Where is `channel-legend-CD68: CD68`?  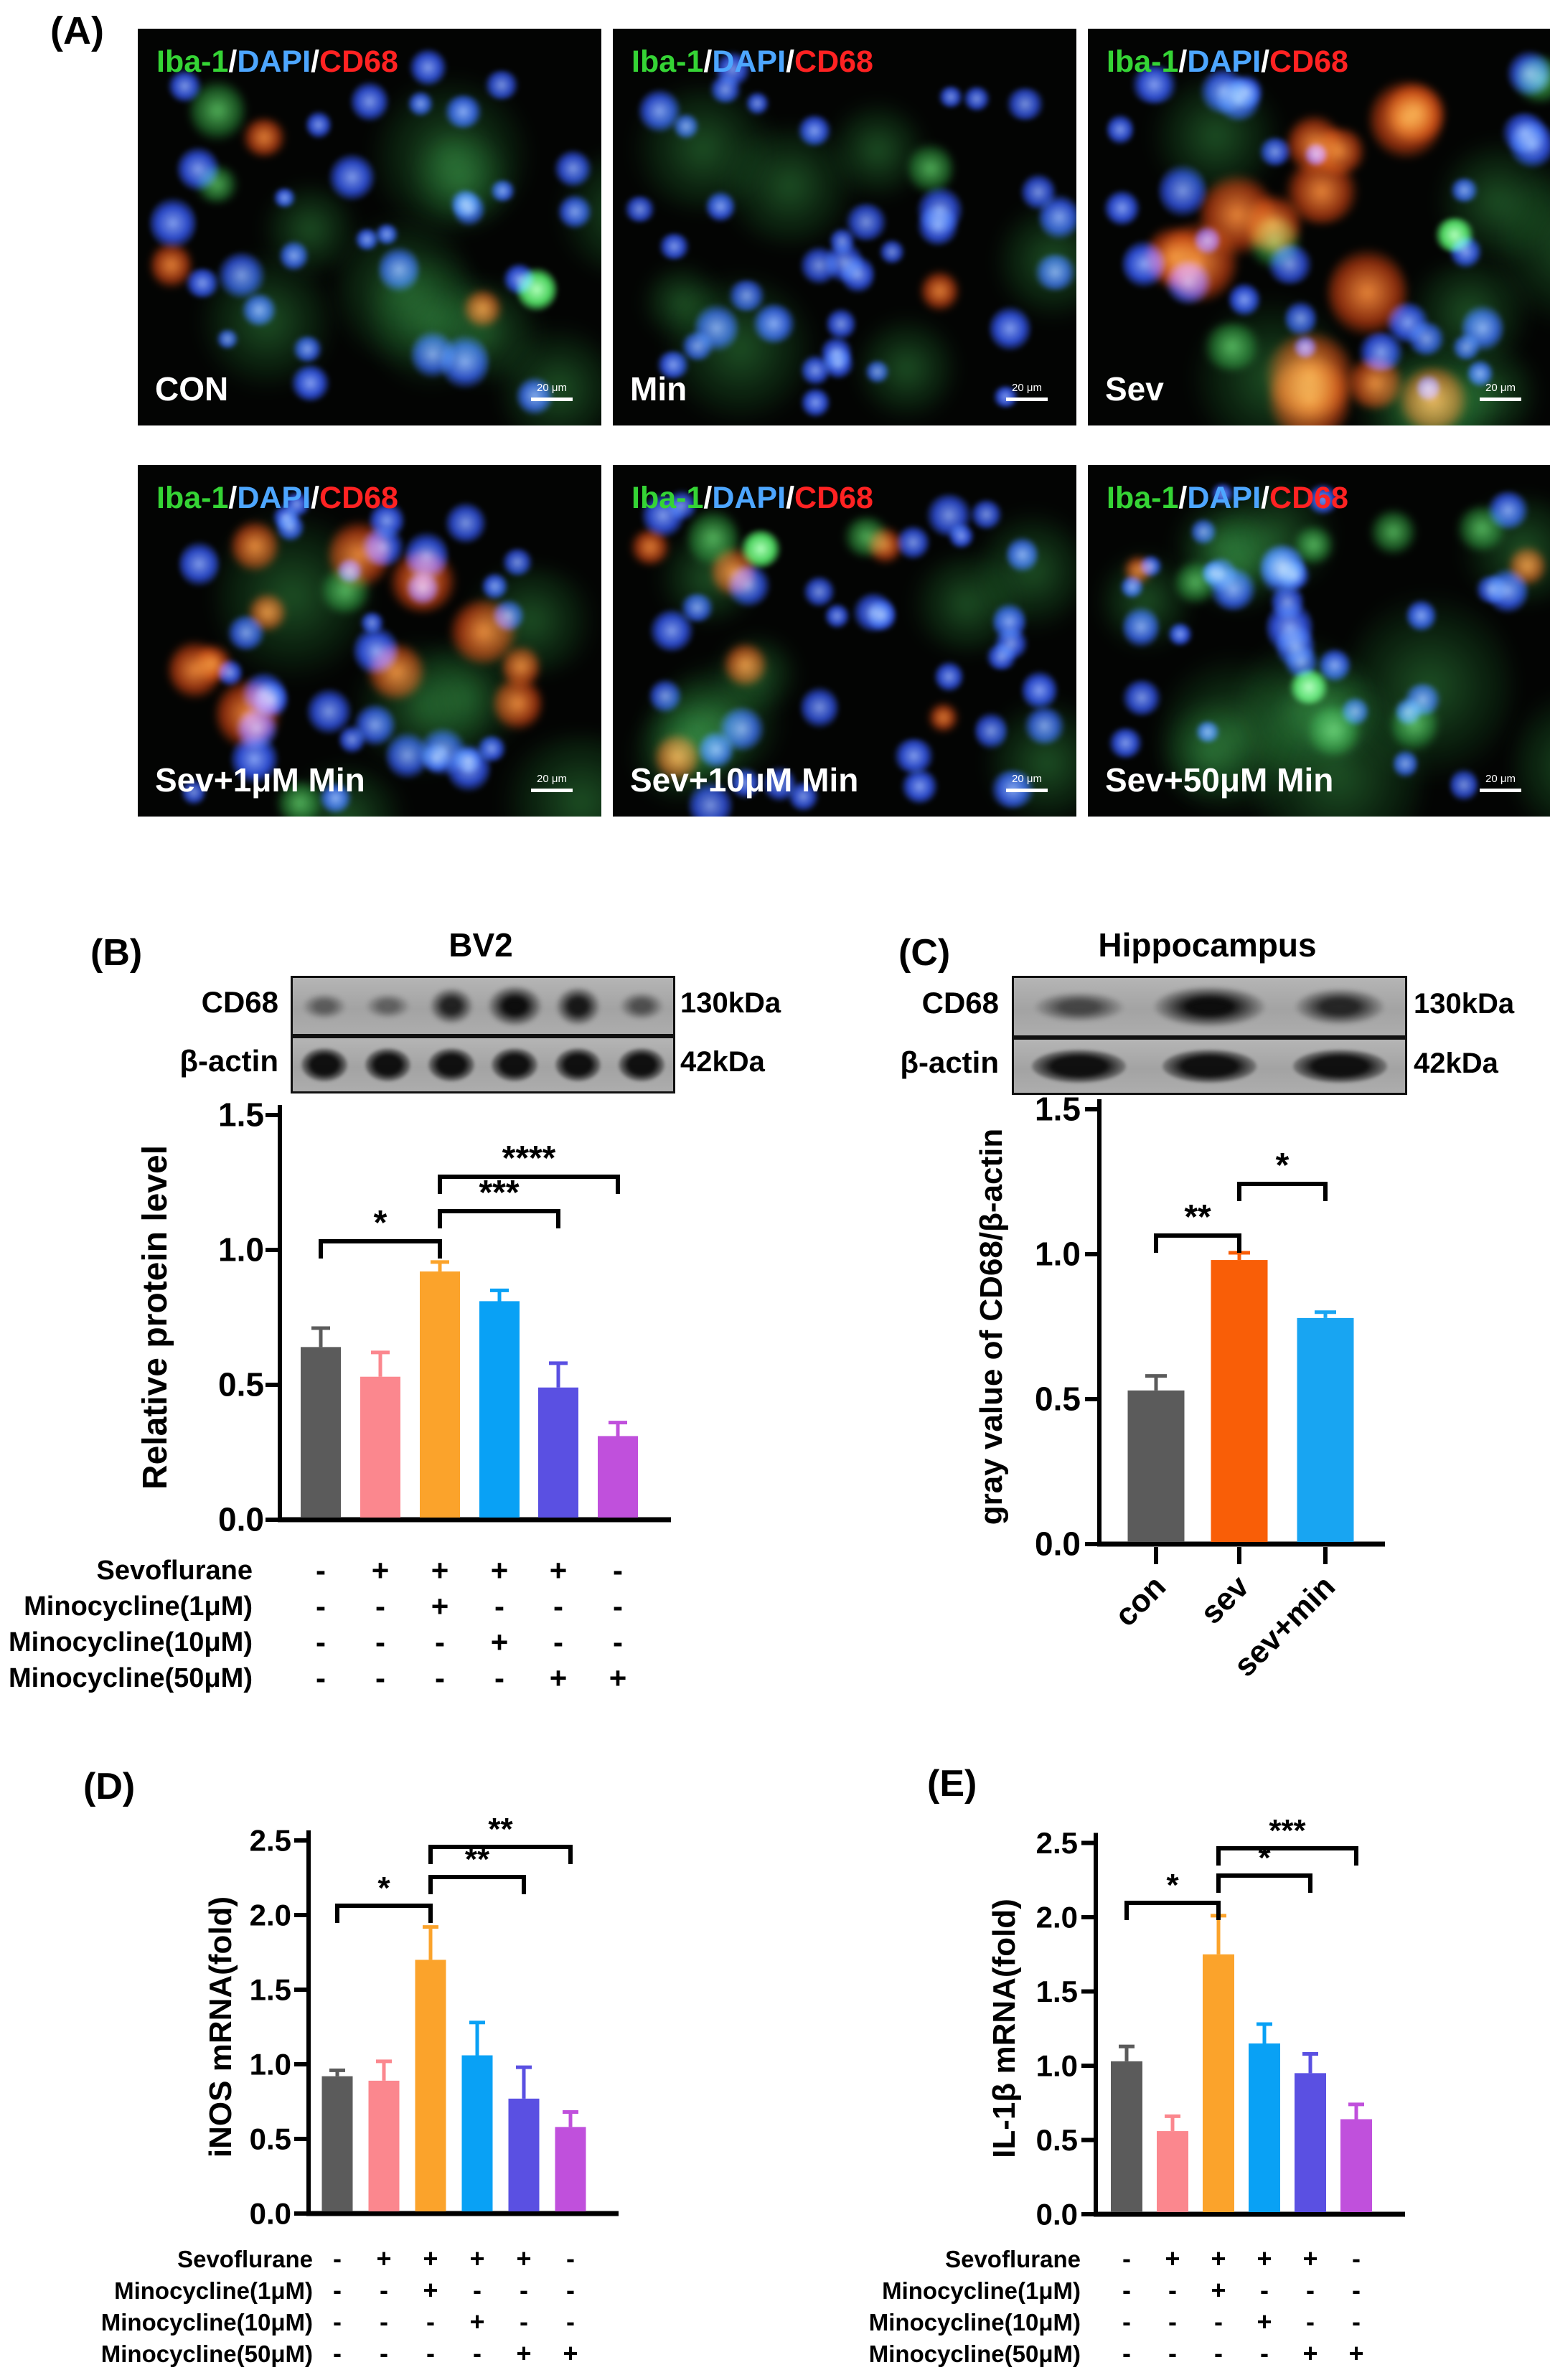
channel-legend-CD68: CD68 is located at coordinates (1308, 61).